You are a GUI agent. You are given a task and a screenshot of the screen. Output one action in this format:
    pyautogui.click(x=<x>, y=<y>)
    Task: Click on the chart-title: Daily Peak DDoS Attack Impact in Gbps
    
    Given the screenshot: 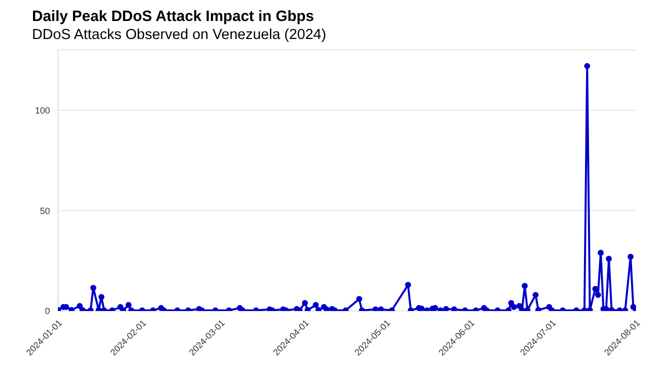 What is the action you would take?
    pyautogui.click(x=173, y=16)
    